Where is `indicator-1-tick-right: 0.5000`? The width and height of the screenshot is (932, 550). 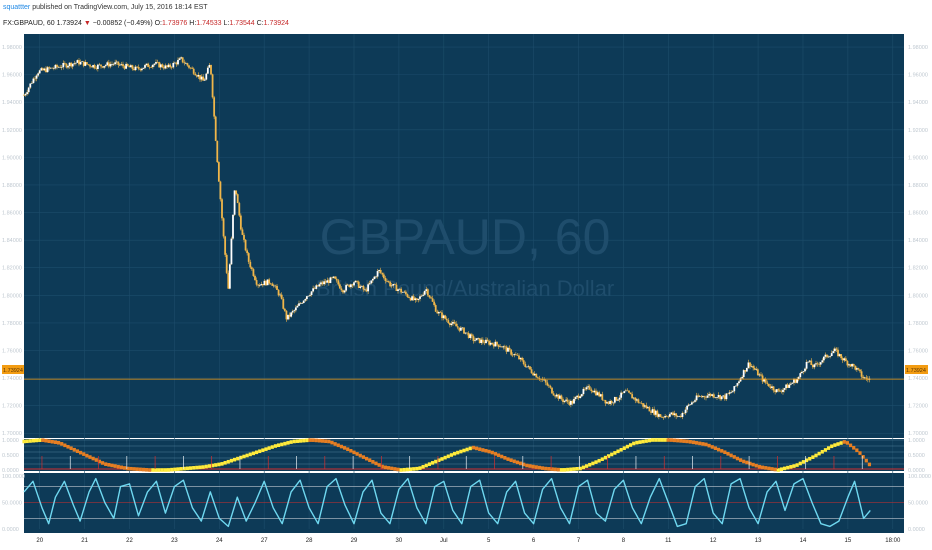
indicator-1-tick-right: 0.5000 is located at coordinates (916, 456).